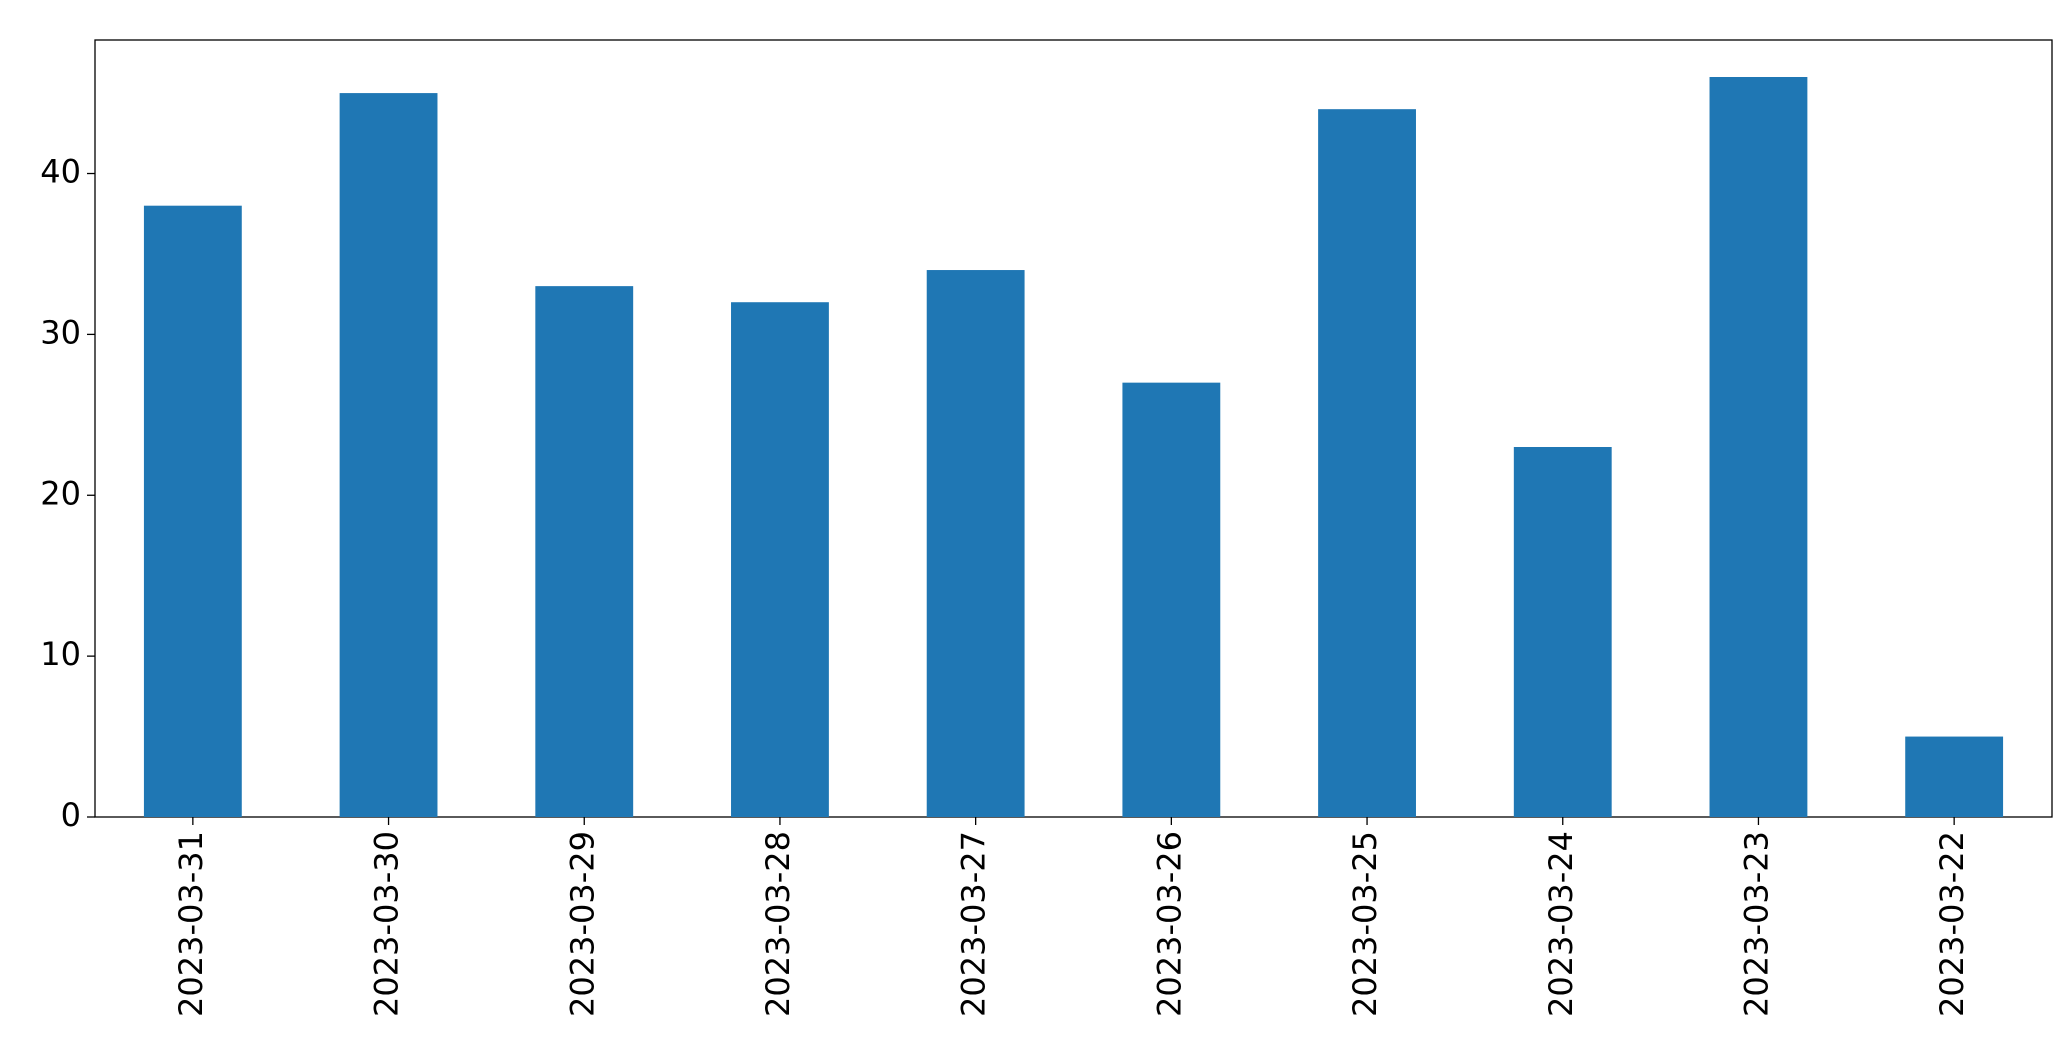 The height and width of the screenshot is (1061, 2071). What do you see at coordinates (1756, 924) in the screenshot?
I see `x-tick-label: 2023-03-23` at bounding box center [1756, 924].